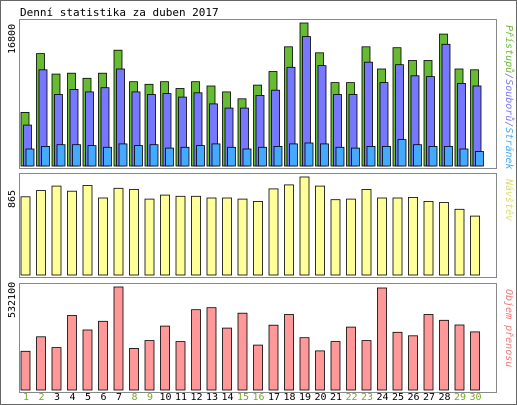 This screenshot has width=517, height=405. Describe the element at coordinates (212, 397) in the screenshot. I see `x-tick-label: 13` at that location.